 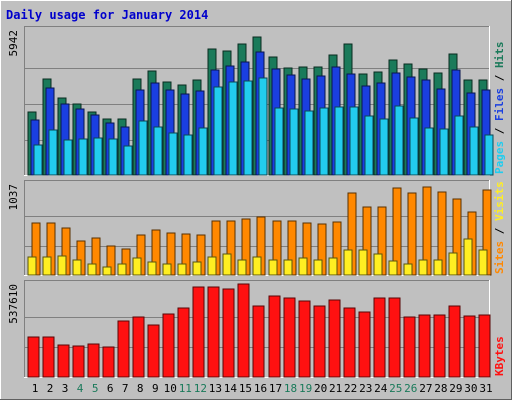 What do you see at coordinates (365, 388) in the screenshot?
I see `x-tick-label-day-23: 23` at bounding box center [365, 388].